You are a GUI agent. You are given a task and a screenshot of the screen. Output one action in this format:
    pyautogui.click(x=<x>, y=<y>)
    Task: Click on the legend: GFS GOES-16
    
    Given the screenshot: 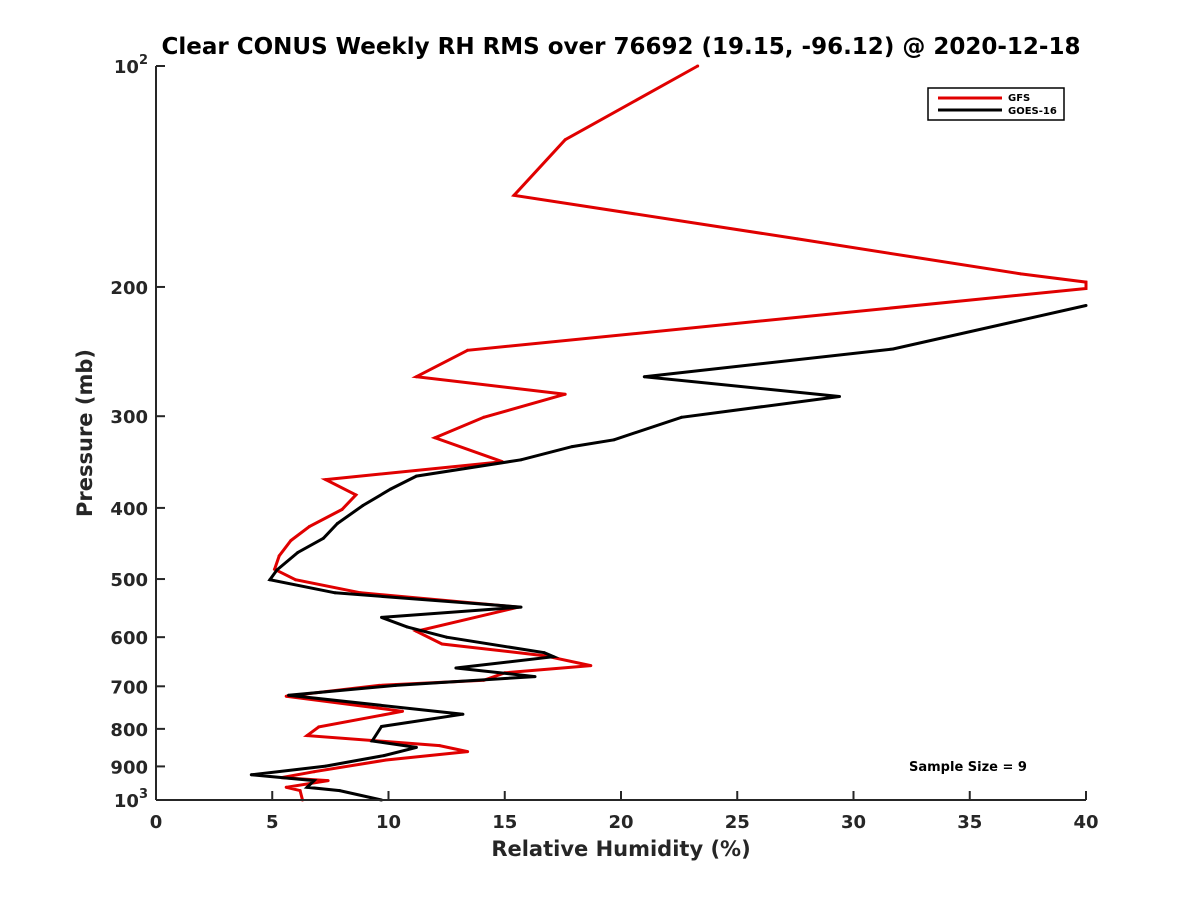 What is the action you would take?
    pyautogui.click(x=996, y=104)
    